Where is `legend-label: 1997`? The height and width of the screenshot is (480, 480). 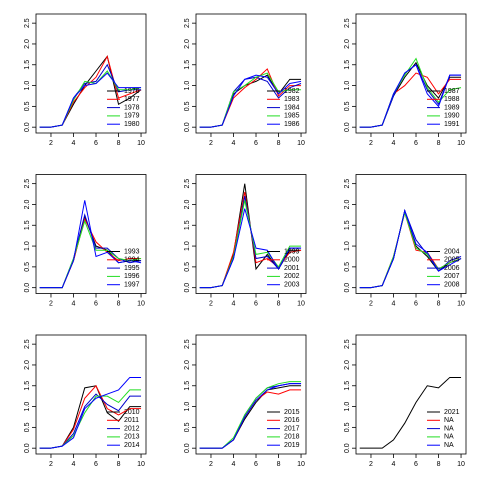 legend-label: 1997 is located at coordinates (132, 285).